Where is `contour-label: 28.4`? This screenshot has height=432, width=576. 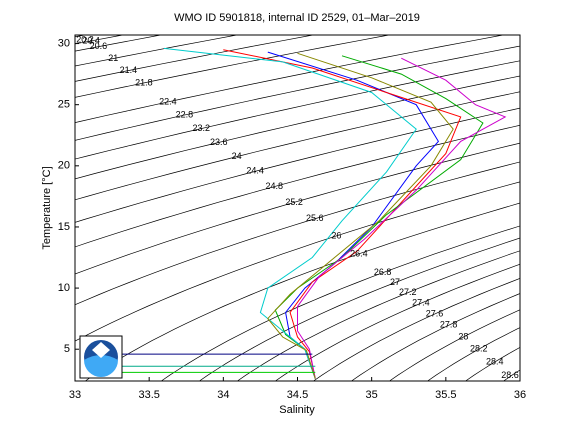
contour-label: 28.4 is located at coordinates (495, 361).